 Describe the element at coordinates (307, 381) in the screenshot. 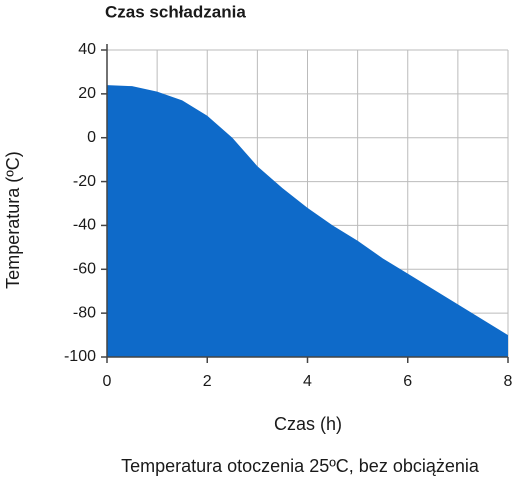

I see `x-tick-label: 4` at that location.